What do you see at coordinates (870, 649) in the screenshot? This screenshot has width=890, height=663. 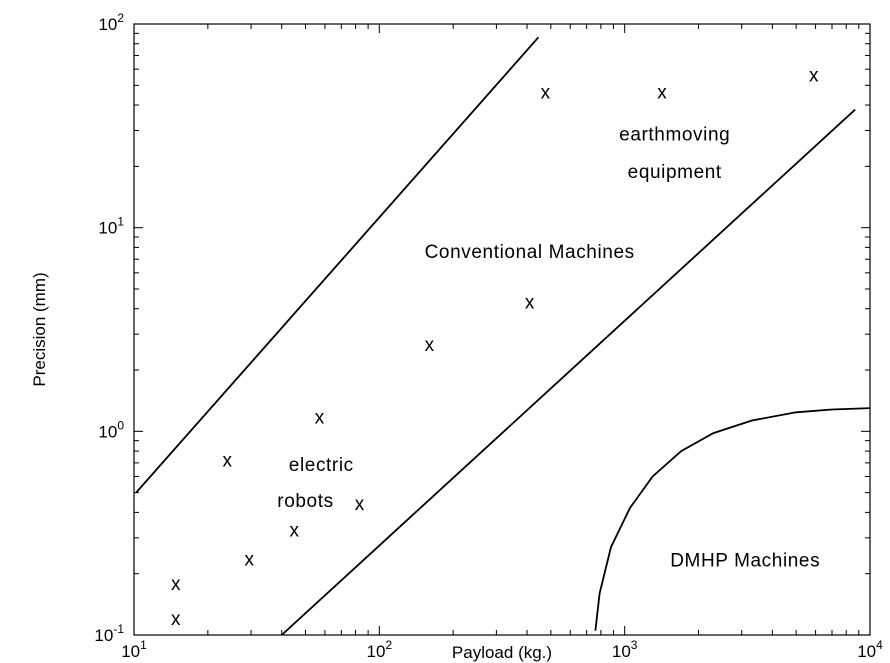 I see `x-tick-label: 10⁴` at bounding box center [870, 649].